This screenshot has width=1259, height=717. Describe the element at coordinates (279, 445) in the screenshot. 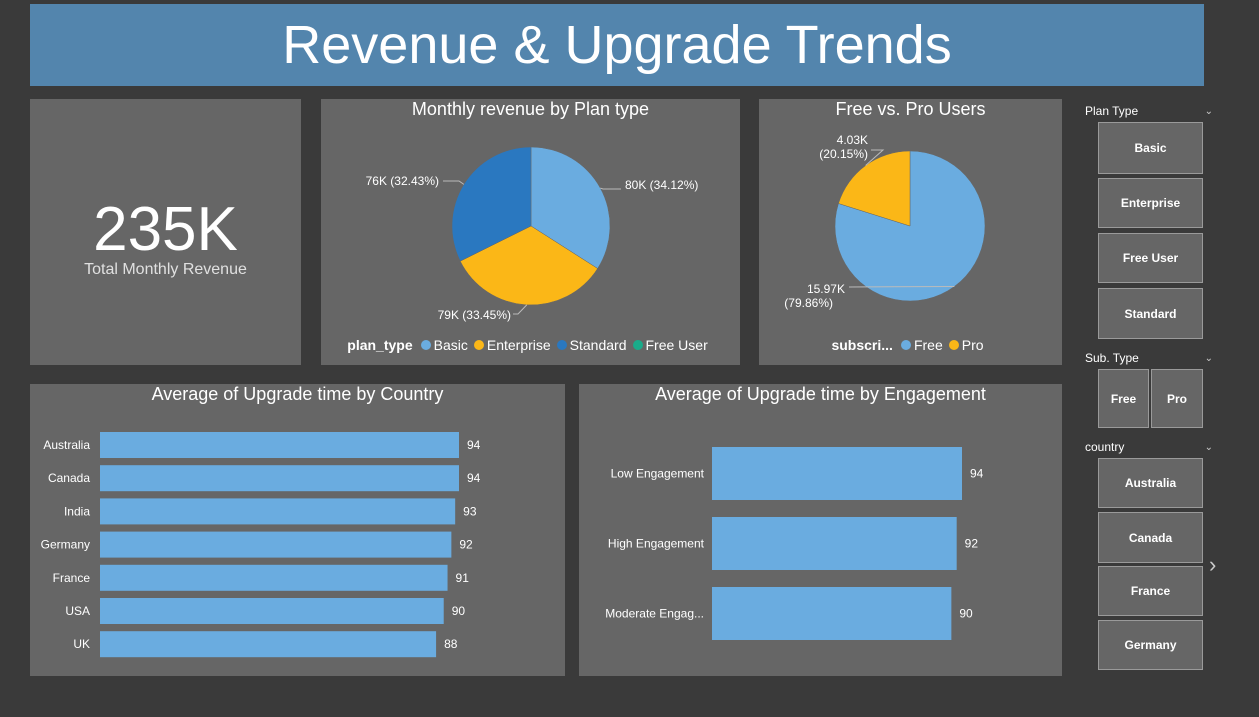

I see `bar-australia` at that location.